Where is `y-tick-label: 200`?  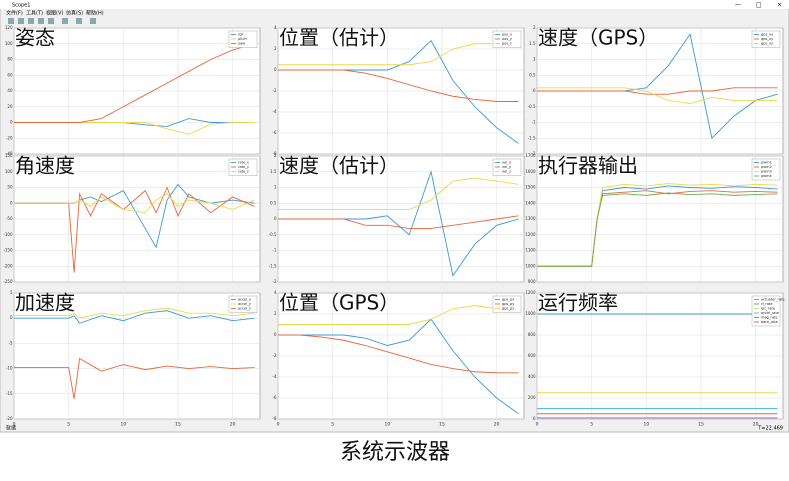 y-tick-label: 200 is located at coordinates (532, 397).